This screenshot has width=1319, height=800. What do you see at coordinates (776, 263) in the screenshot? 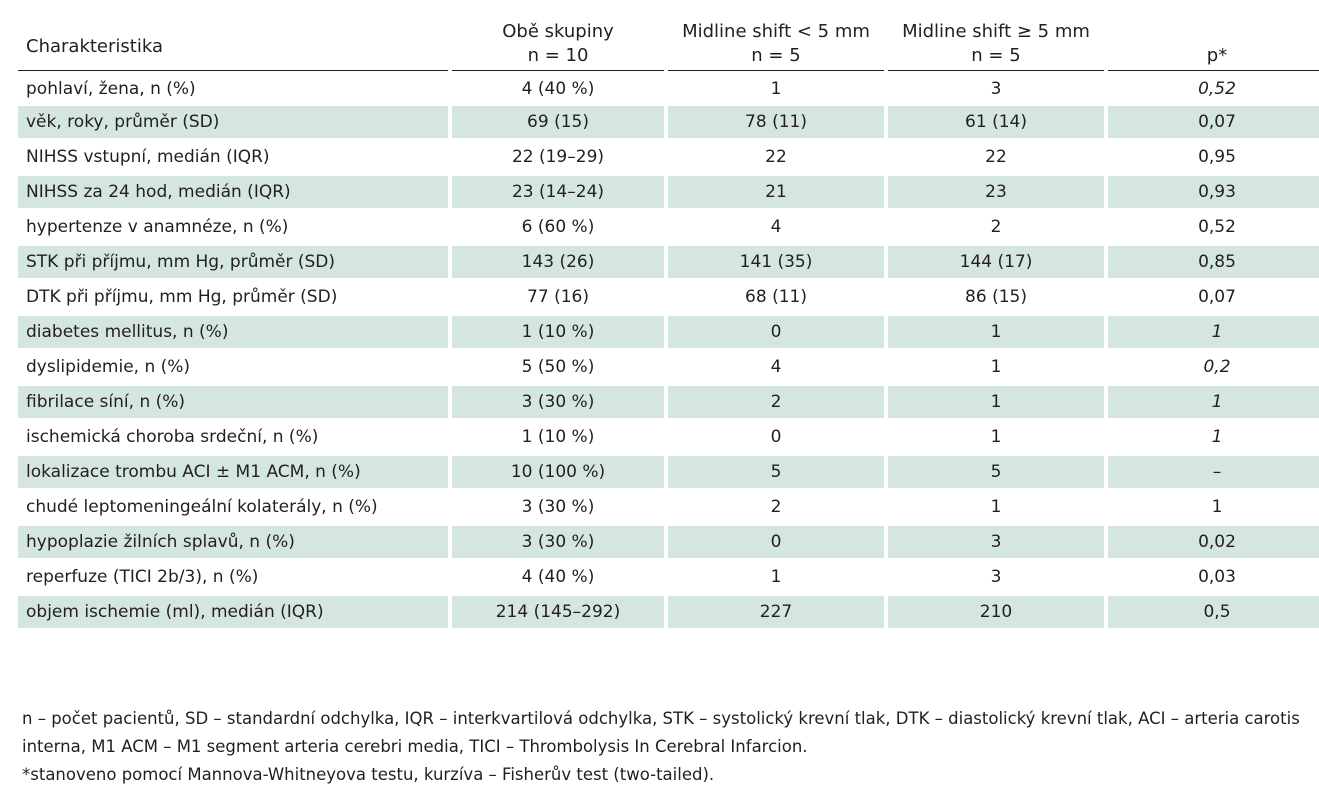
I see `cell-shift-lt5: 141 (35)` at bounding box center [776, 263].